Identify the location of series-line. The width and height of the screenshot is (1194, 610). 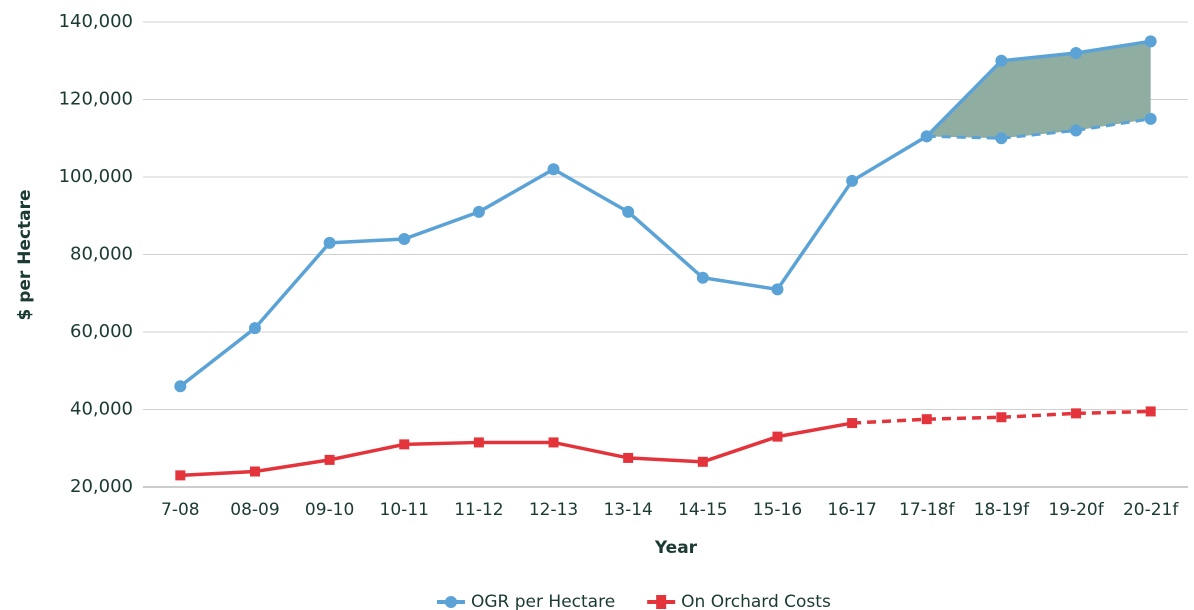
(516, 449).